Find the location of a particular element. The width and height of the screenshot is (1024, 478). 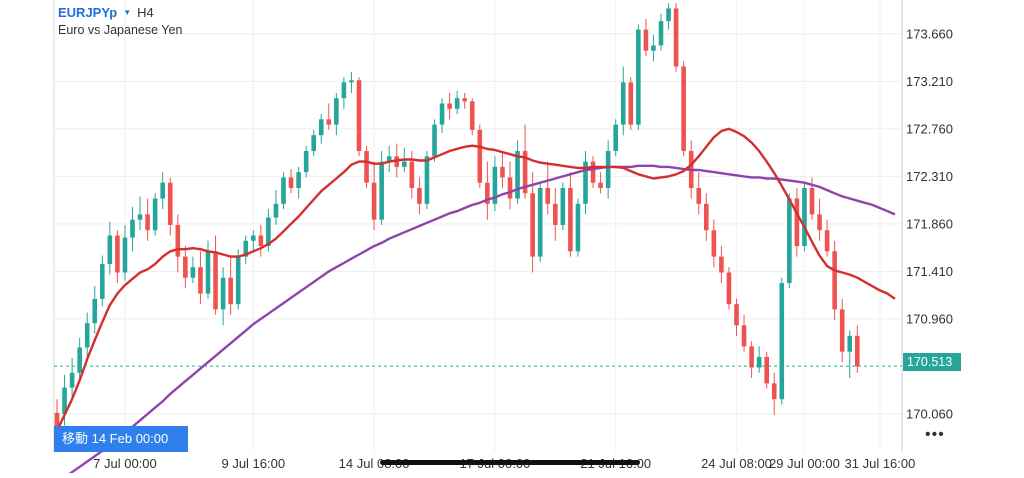

y-tick-label: 173.210 is located at coordinates (929, 81).